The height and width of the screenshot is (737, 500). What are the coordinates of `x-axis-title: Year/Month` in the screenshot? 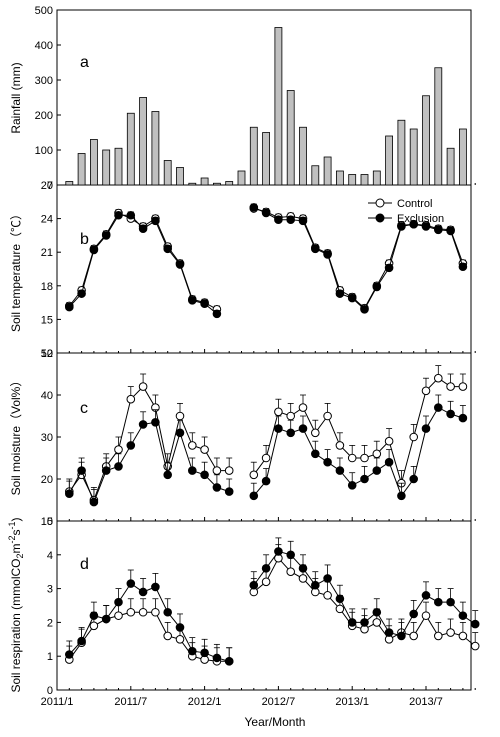 It's located at (275, 722).